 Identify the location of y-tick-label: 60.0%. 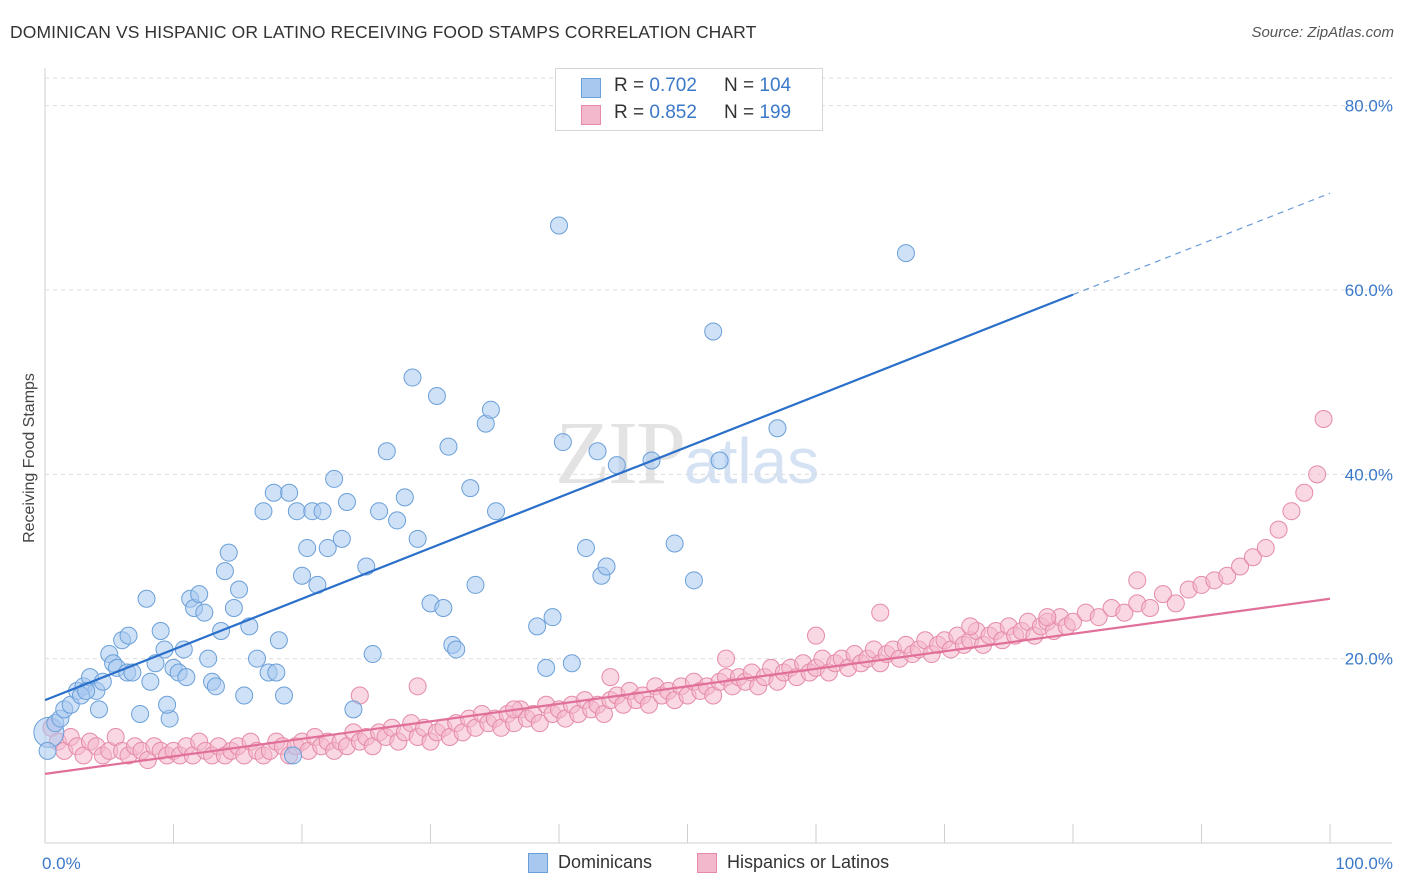
(1369, 290).